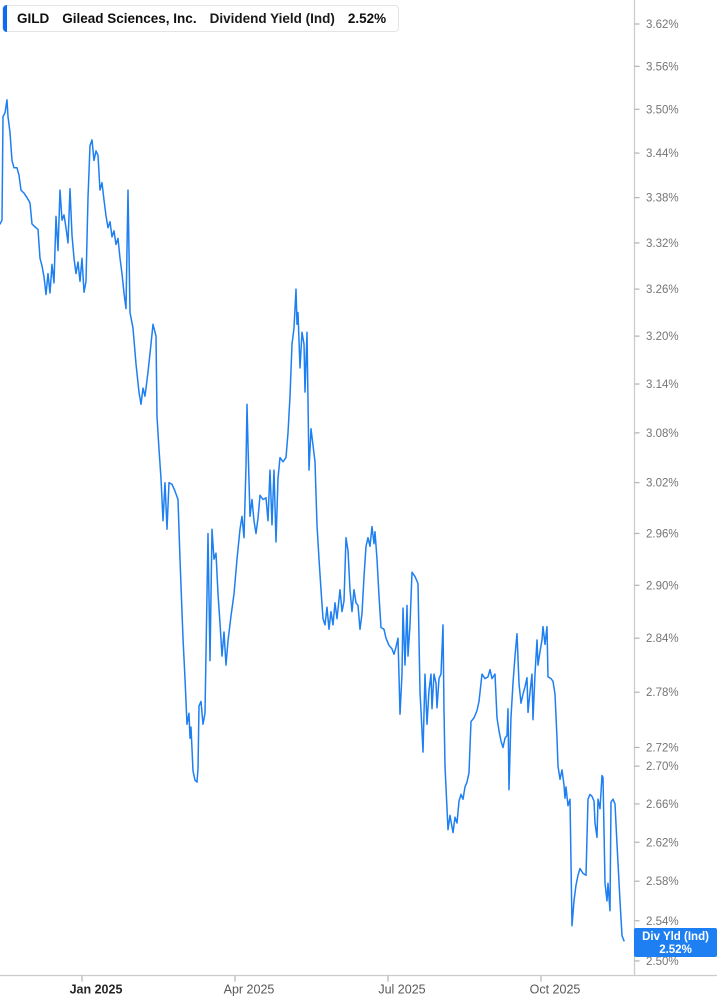 The width and height of the screenshot is (717, 1005). Describe the element at coordinates (662, 25) in the screenshot. I see `y-axis-label: 3.62%` at that location.